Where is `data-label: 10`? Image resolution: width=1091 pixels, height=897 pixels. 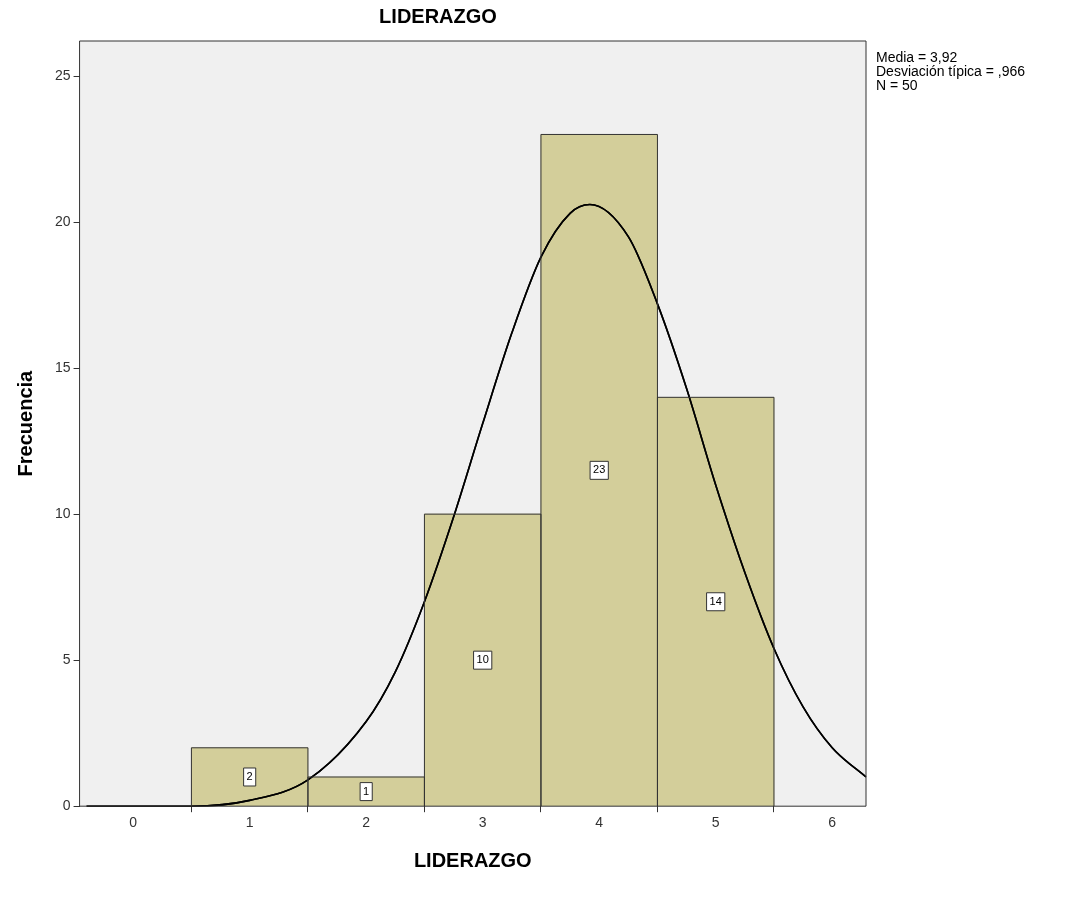
data-label: 10 is located at coordinates (482, 659).